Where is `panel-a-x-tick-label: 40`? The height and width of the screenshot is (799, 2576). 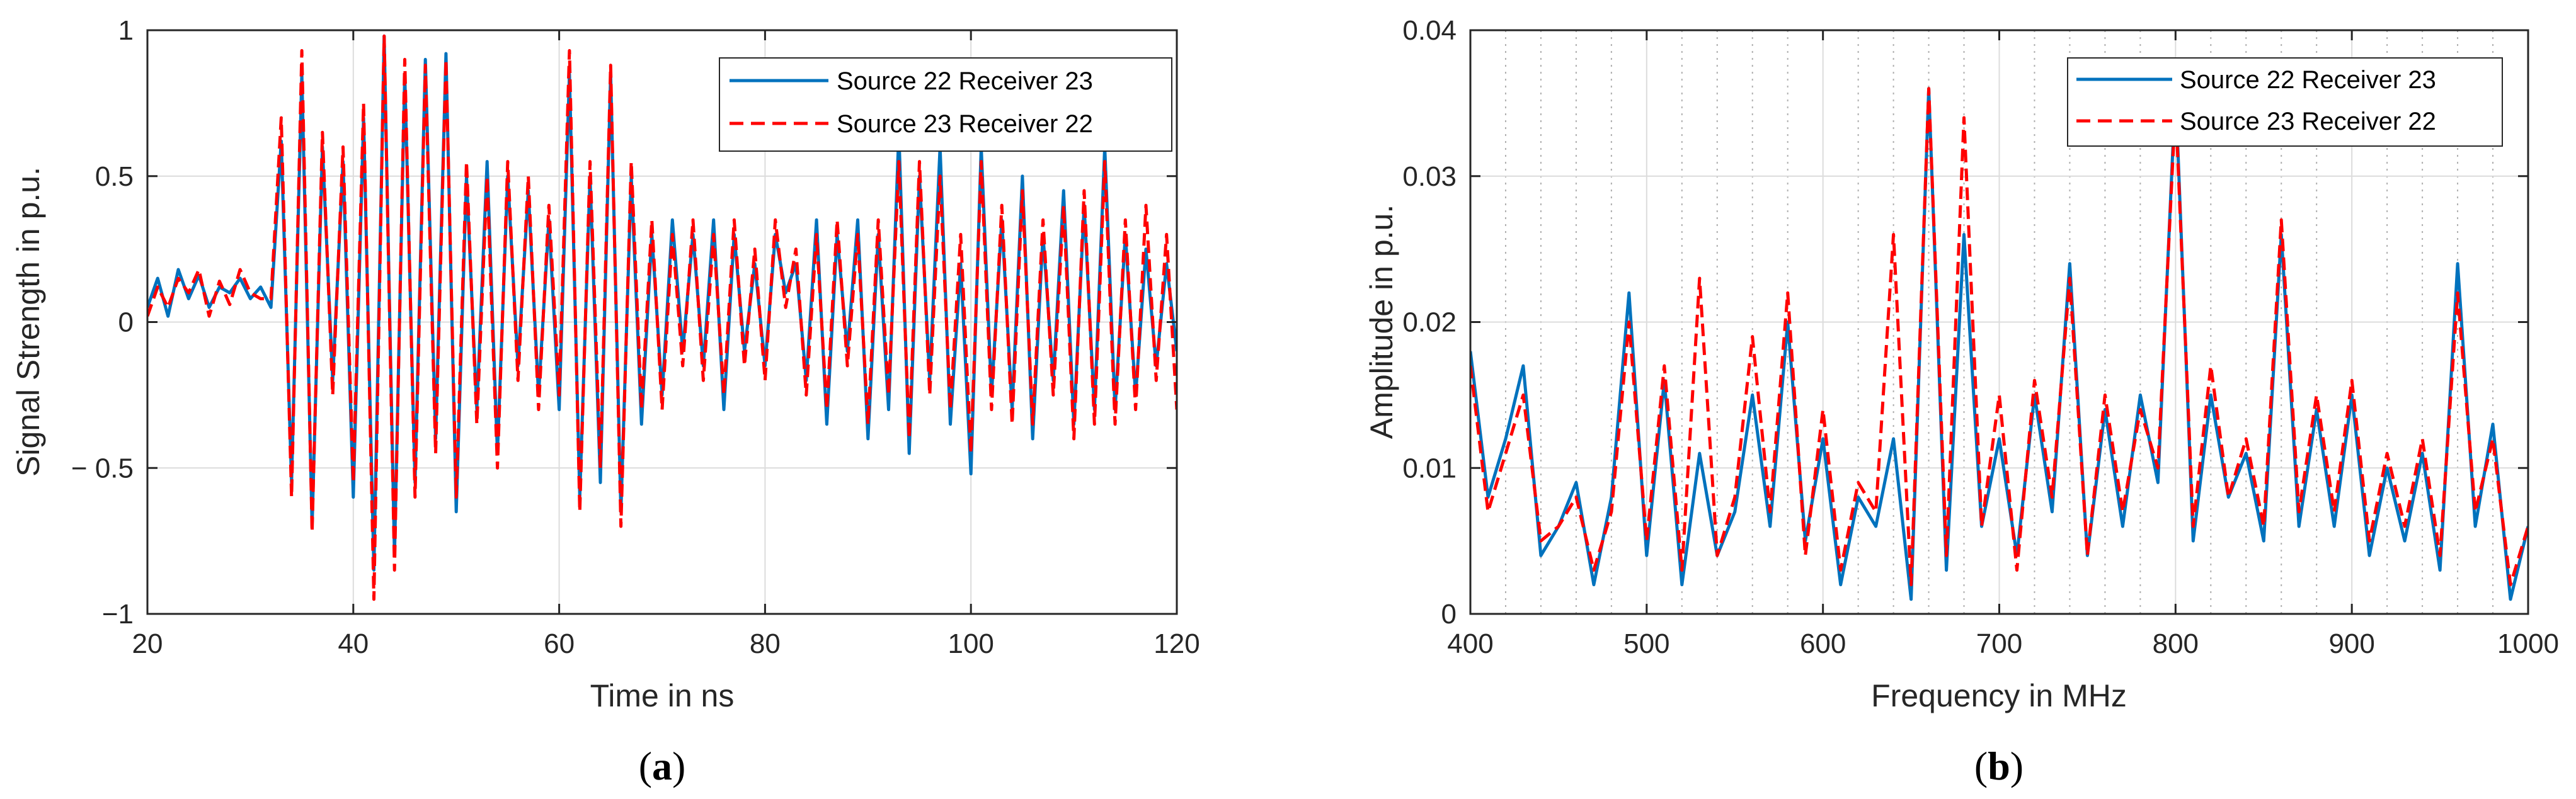 panel-a-x-tick-label: 40 is located at coordinates (354, 643).